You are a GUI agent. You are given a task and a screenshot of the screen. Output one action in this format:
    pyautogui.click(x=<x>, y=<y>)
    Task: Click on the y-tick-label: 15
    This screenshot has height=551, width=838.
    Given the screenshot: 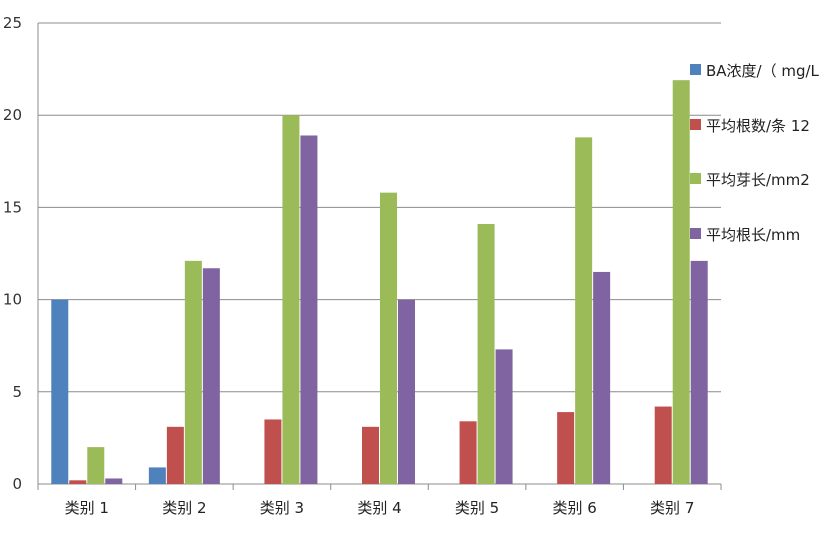 What is the action you would take?
    pyautogui.click(x=12, y=207)
    